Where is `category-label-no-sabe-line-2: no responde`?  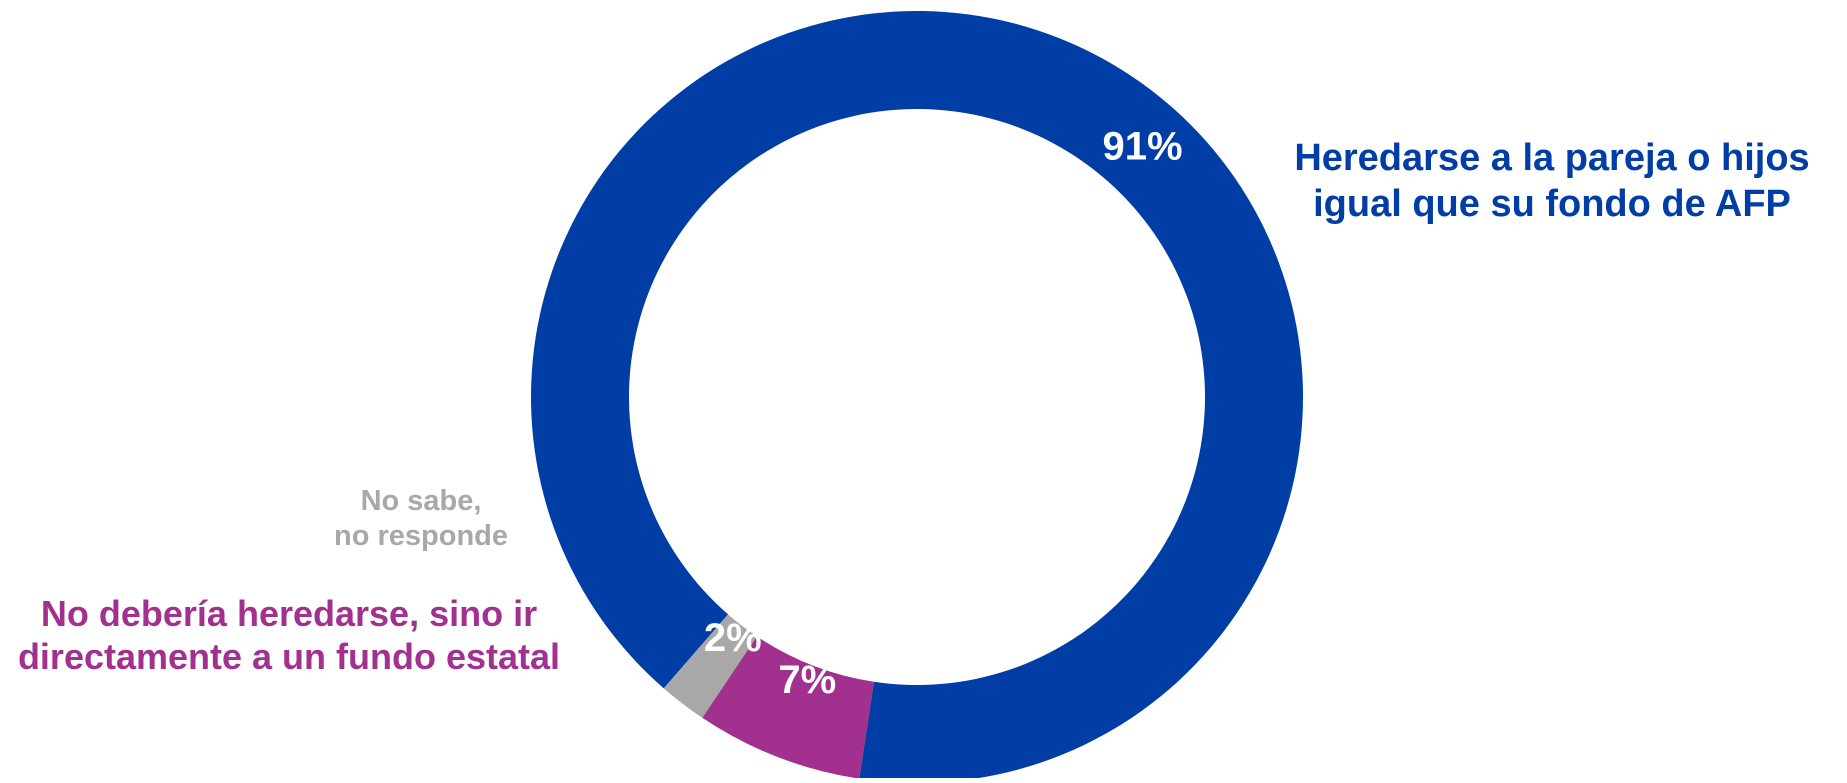
category-label-no-sabe-line-2: no responde is located at coordinates (420, 535).